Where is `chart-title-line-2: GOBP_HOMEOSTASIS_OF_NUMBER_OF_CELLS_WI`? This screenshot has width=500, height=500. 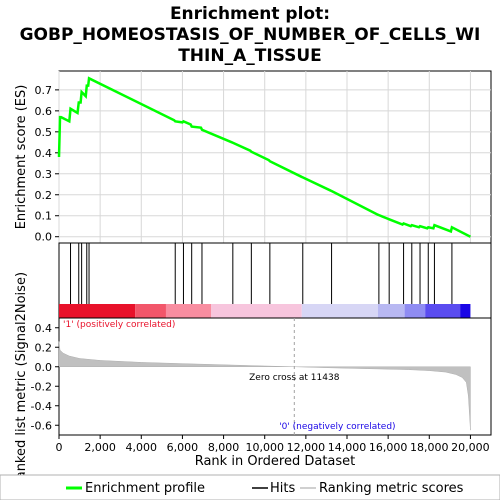
chart-title-line-2: GOBP_HOMEOSTASIS_OF_NUMBER_OF_CELLS_WI is located at coordinates (250, 35).